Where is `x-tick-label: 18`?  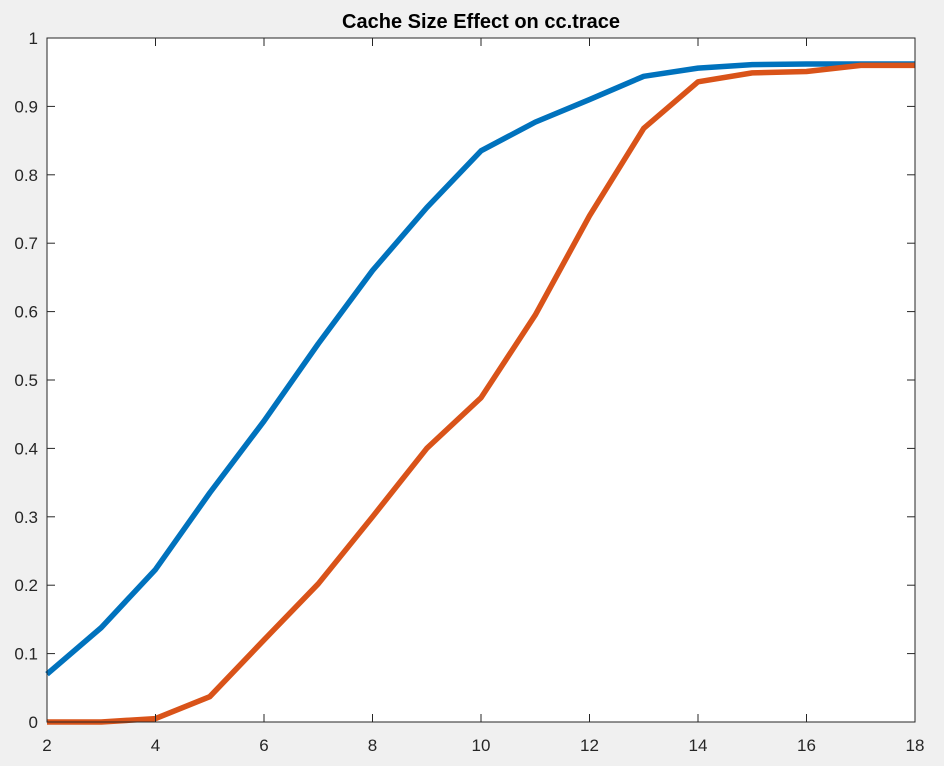
x-tick-label: 18 is located at coordinates (915, 745).